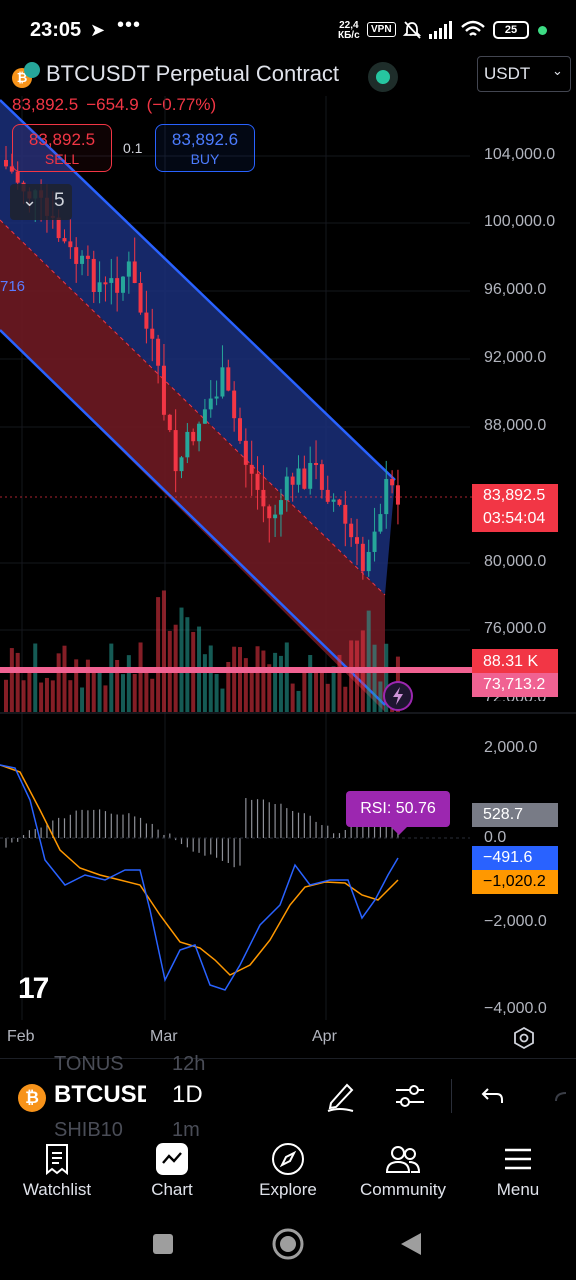 The width and height of the screenshot is (576, 1280). I want to click on chart-icon, so click(172, 1159).